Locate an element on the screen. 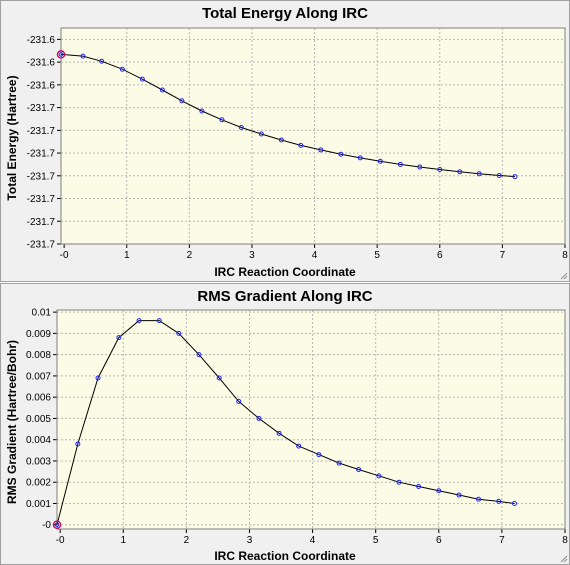 This screenshot has height=565, width=570. energy-x-tick-label: -0 is located at coordinates (64, 255).